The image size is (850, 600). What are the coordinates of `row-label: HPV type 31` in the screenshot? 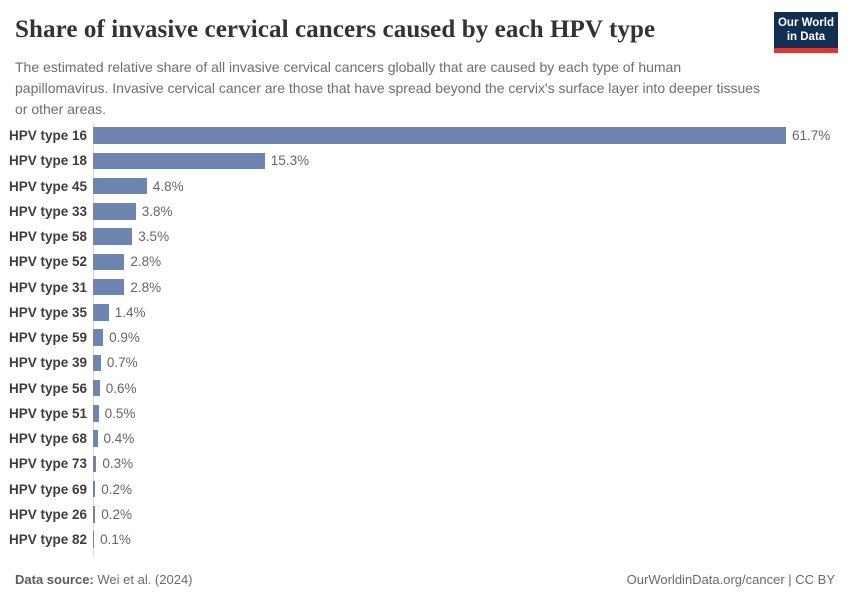 It's located at (47, 287).